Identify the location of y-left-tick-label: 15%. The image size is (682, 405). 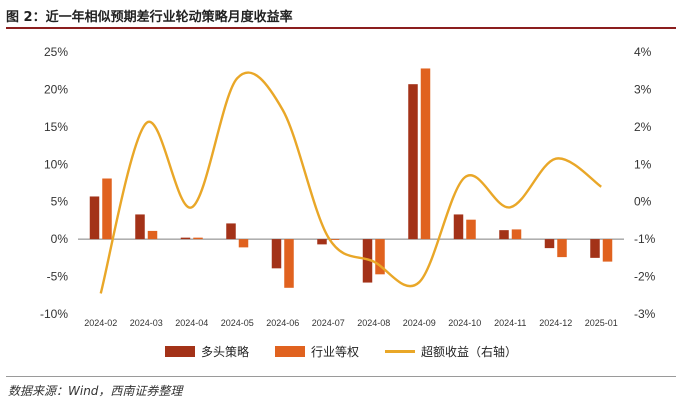
(56, 127).